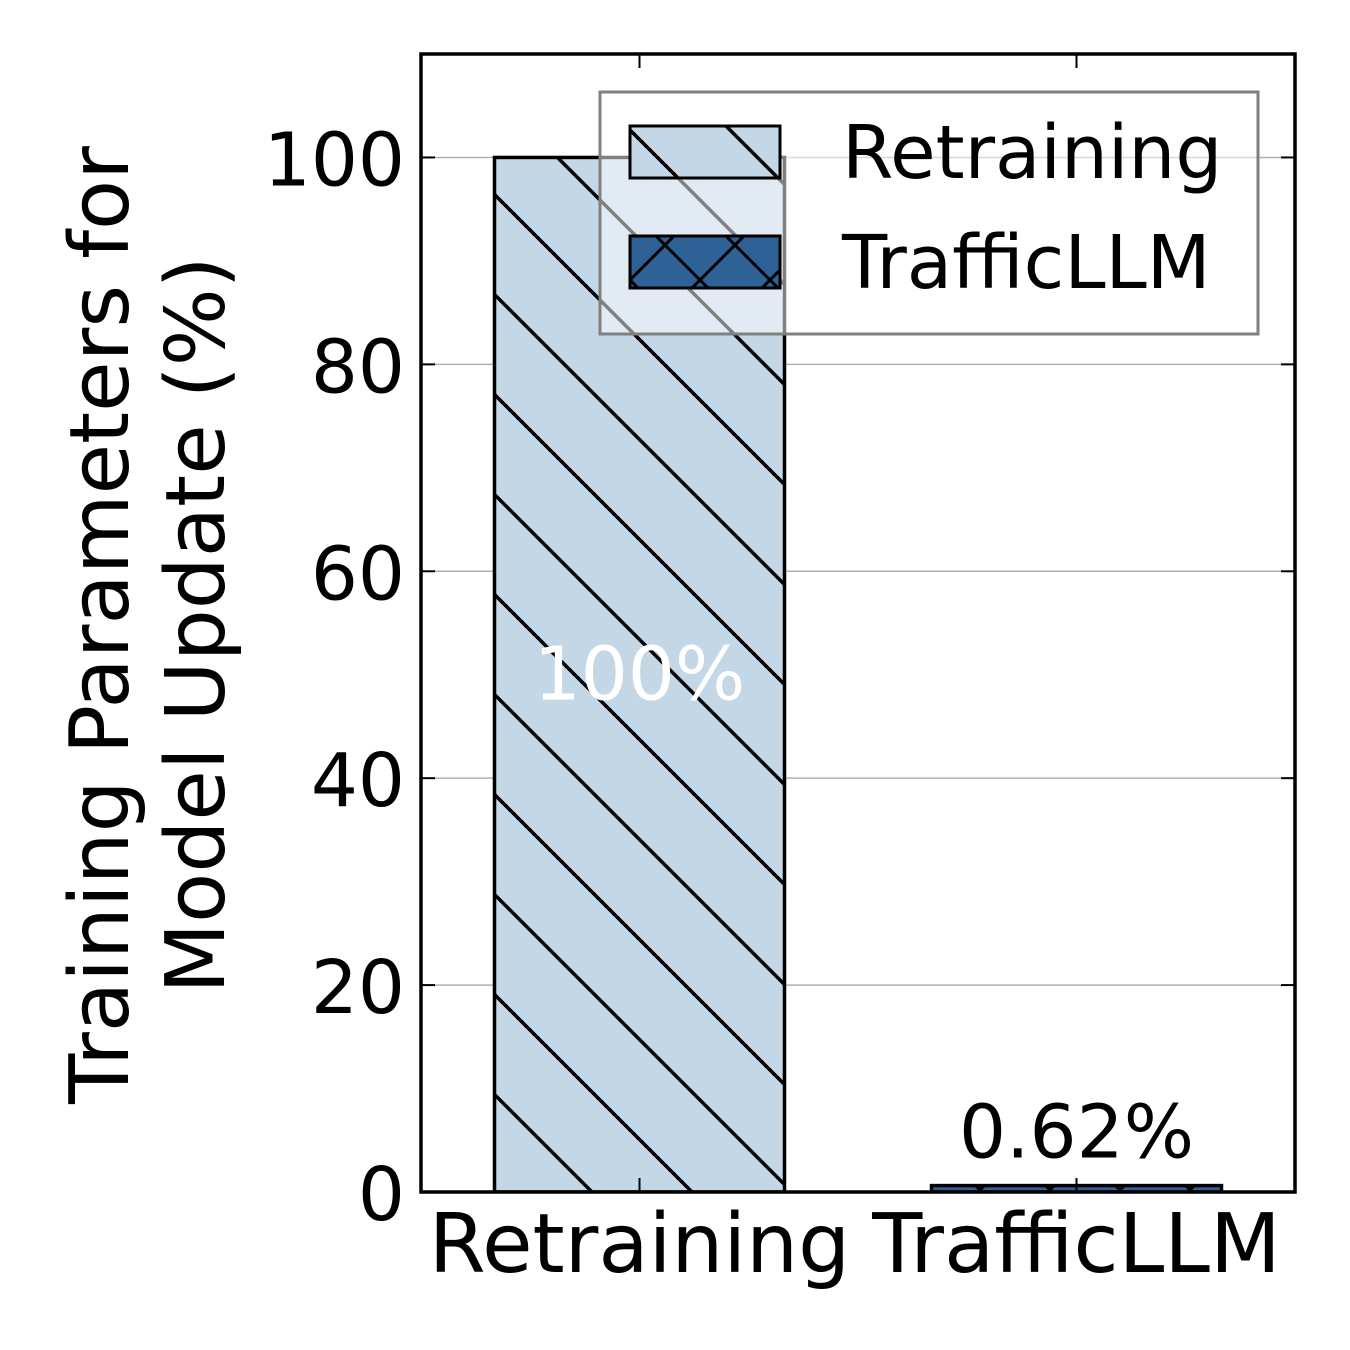  What do you see at coordinates (640, 675) in the screenshot?
I see `data-label: 100%` at bounding box center [640, 675].